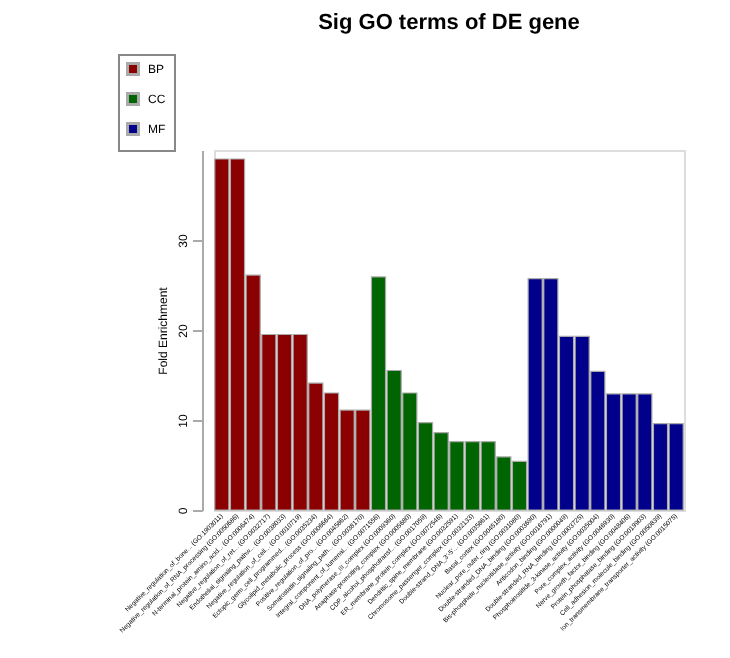  Describe the element at coordinates (449, 23) in the screenshot. I see `chart-title: Sig GO terms of DE gene` at that location.